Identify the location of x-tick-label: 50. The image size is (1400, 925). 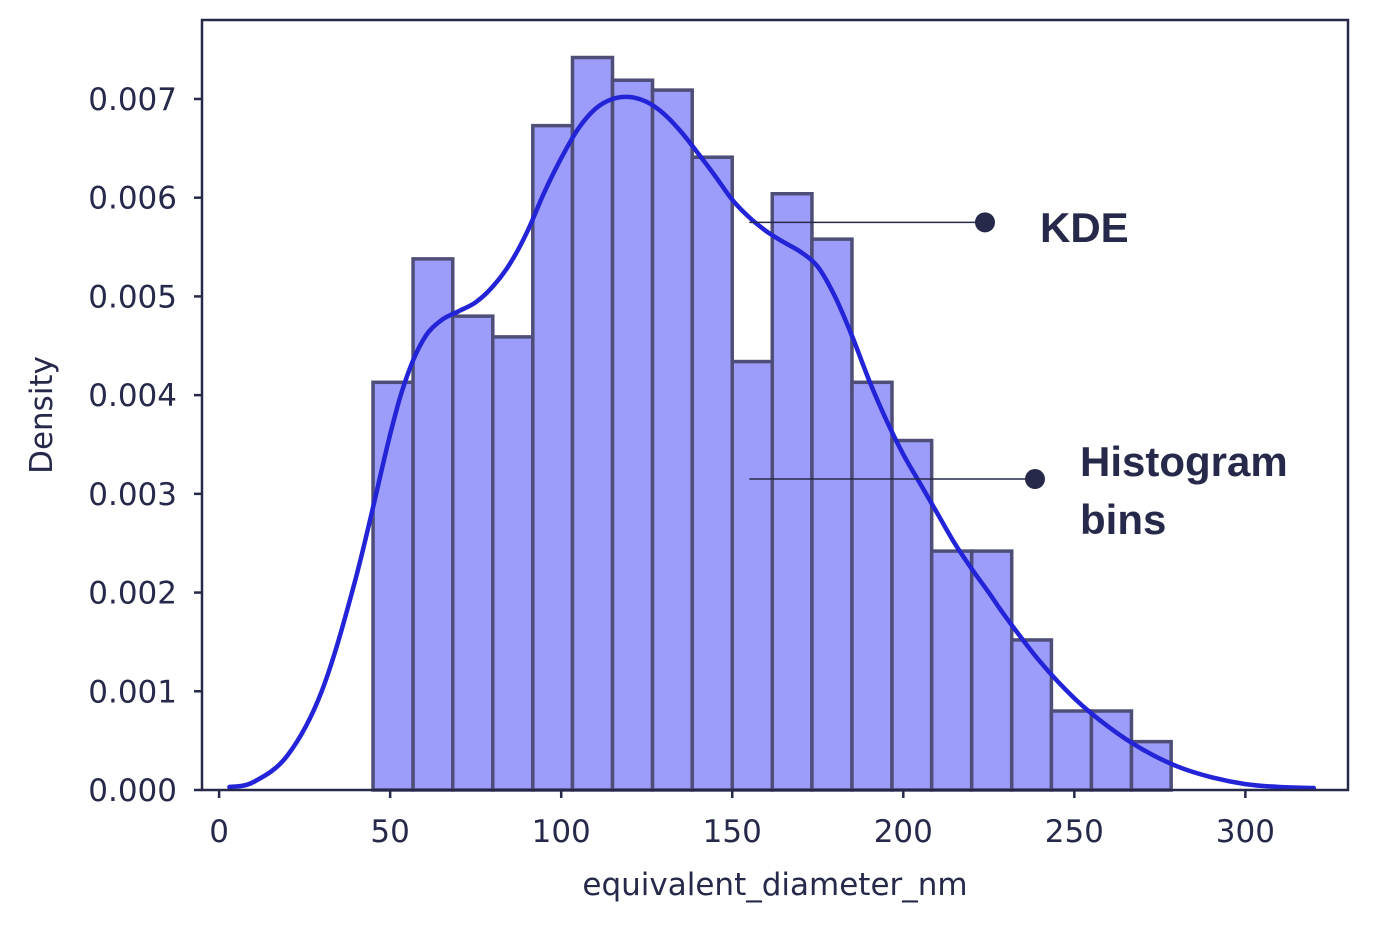
(389, 832).